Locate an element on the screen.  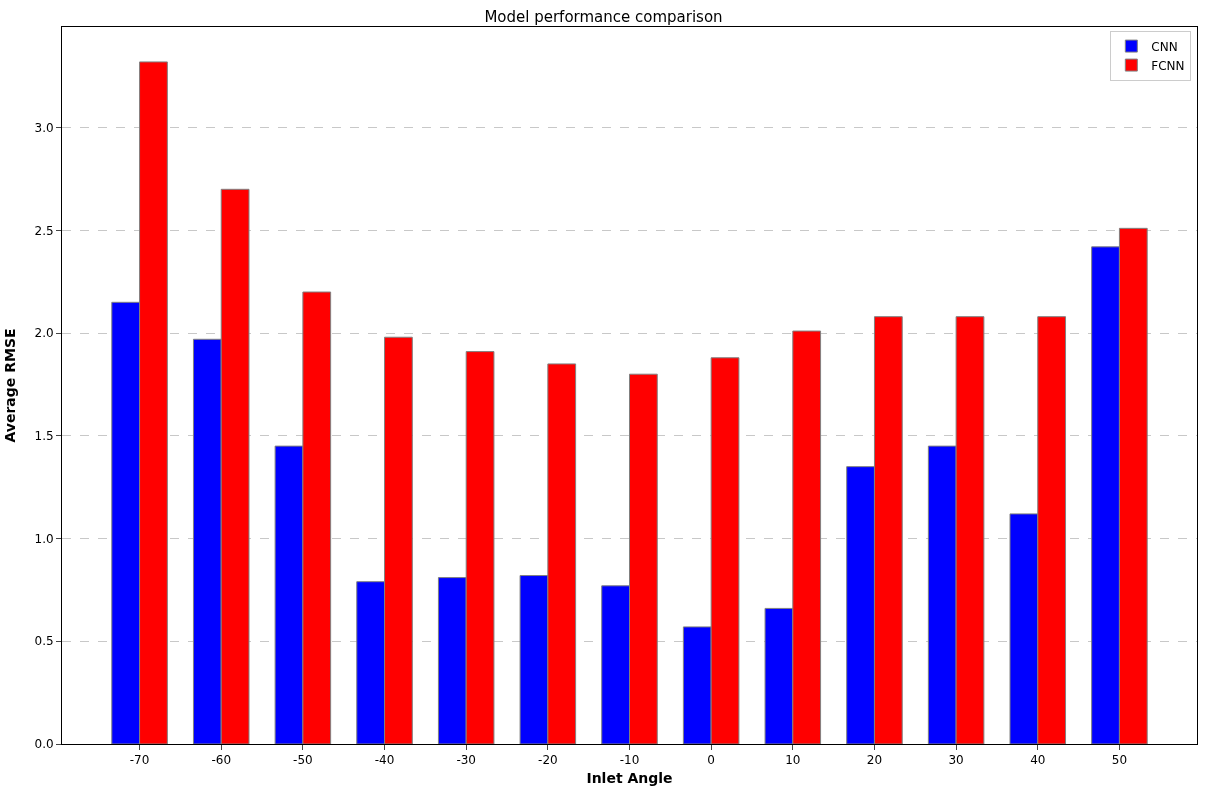
y-tick-label: 0.0 is located at coordinates (44, 744).